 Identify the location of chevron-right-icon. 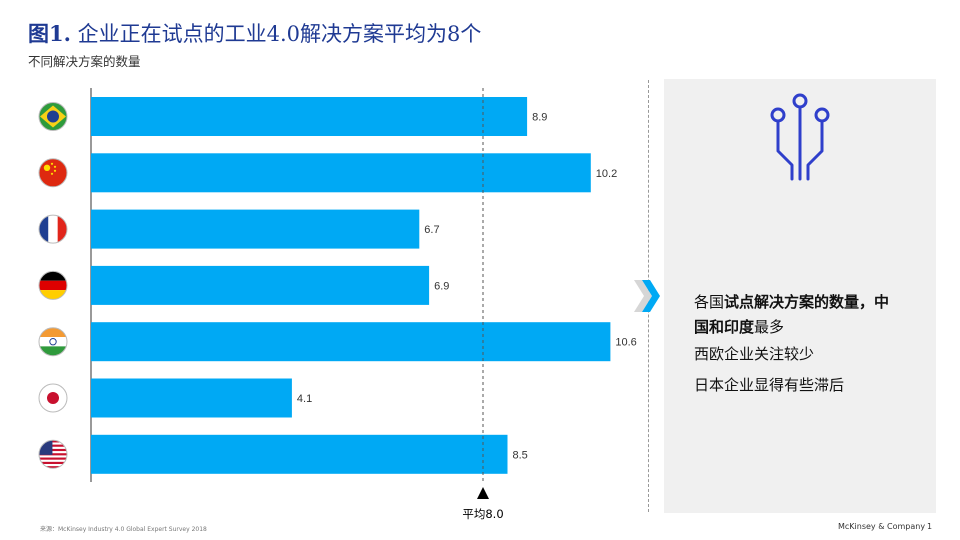
(647, 296).